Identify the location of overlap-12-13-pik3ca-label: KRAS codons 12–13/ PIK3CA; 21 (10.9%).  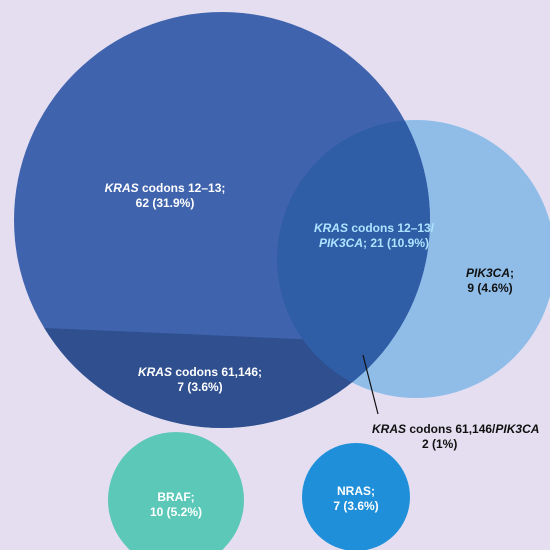
(374, 235).